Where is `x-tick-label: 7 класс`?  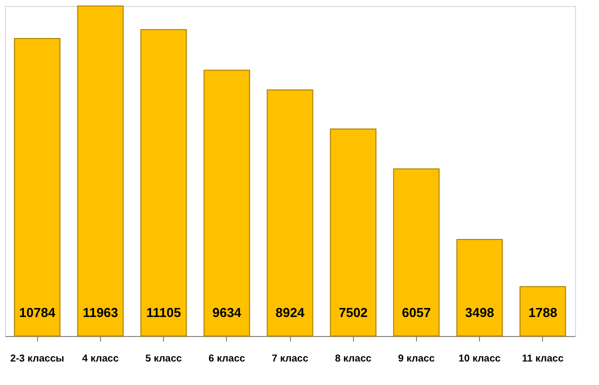 x-tick-label: 7 класс is located at coordinates (290, 359).